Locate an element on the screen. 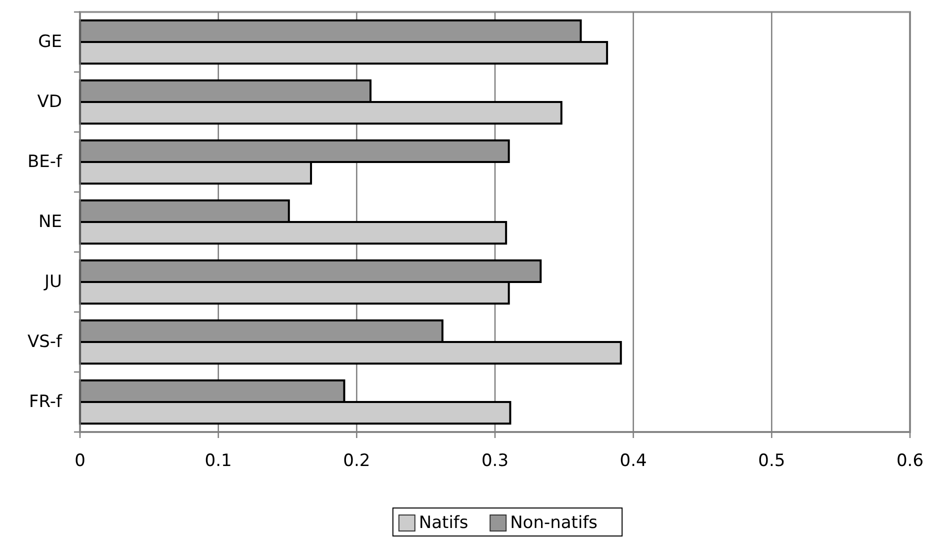 The width and height of the screenshot is (935, 539). x-tick-label: 0.4 is located at coordinates (633, 461).